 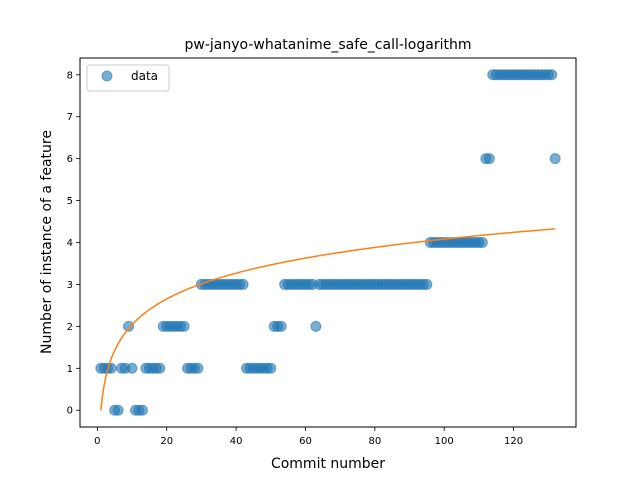 What do you see at coordinates (70, 327) in the screenshot?
I see `y-tick-label: 2` at bounding box center [70, 327].